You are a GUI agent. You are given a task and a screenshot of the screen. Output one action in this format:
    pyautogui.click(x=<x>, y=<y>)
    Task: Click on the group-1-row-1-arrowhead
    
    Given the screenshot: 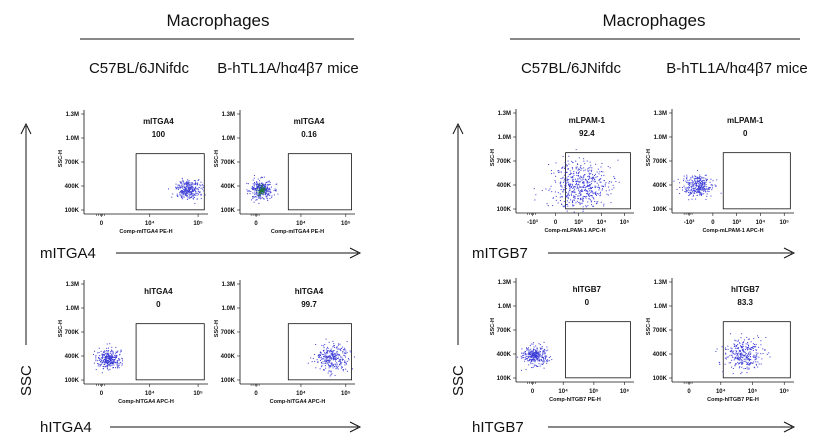 What is the action you would take?
    pyautogui.click(x=355, y=253)
    